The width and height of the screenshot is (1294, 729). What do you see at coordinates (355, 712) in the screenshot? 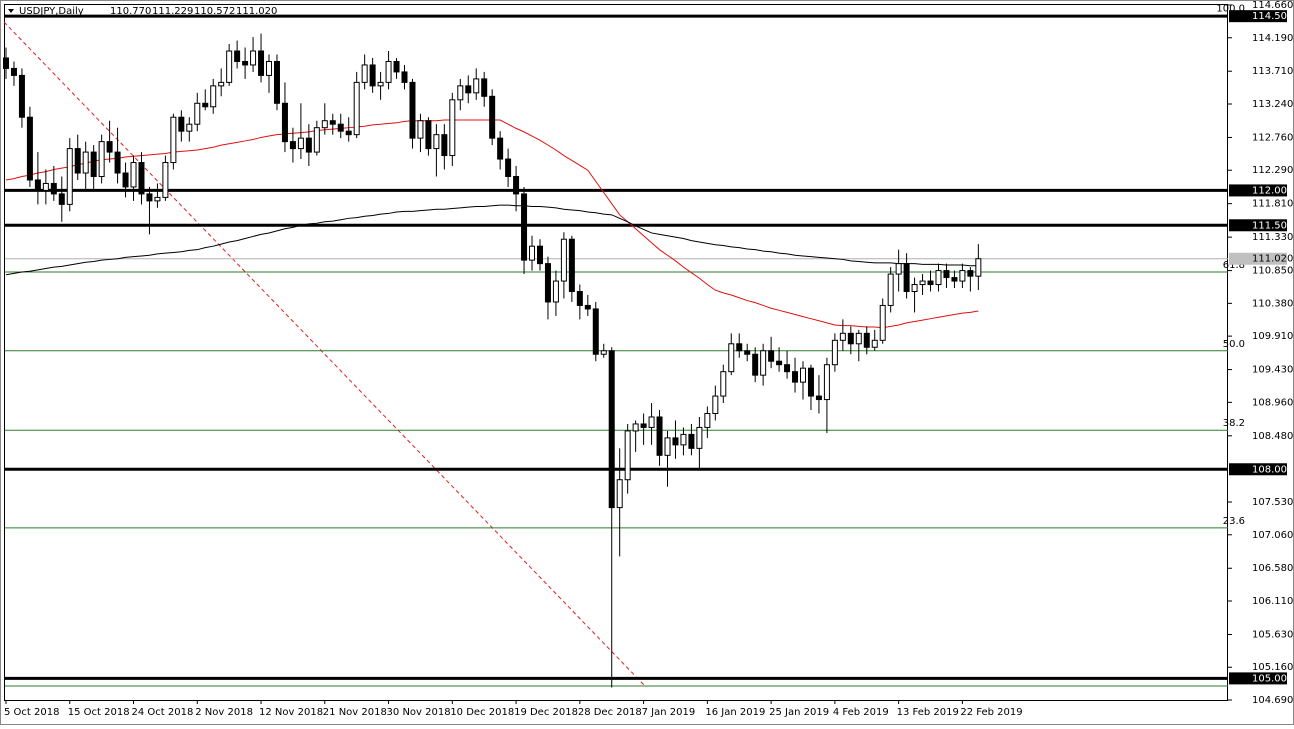
I see `x-tick-label: 21 Nov 2018` at bounding box center [355, 712].